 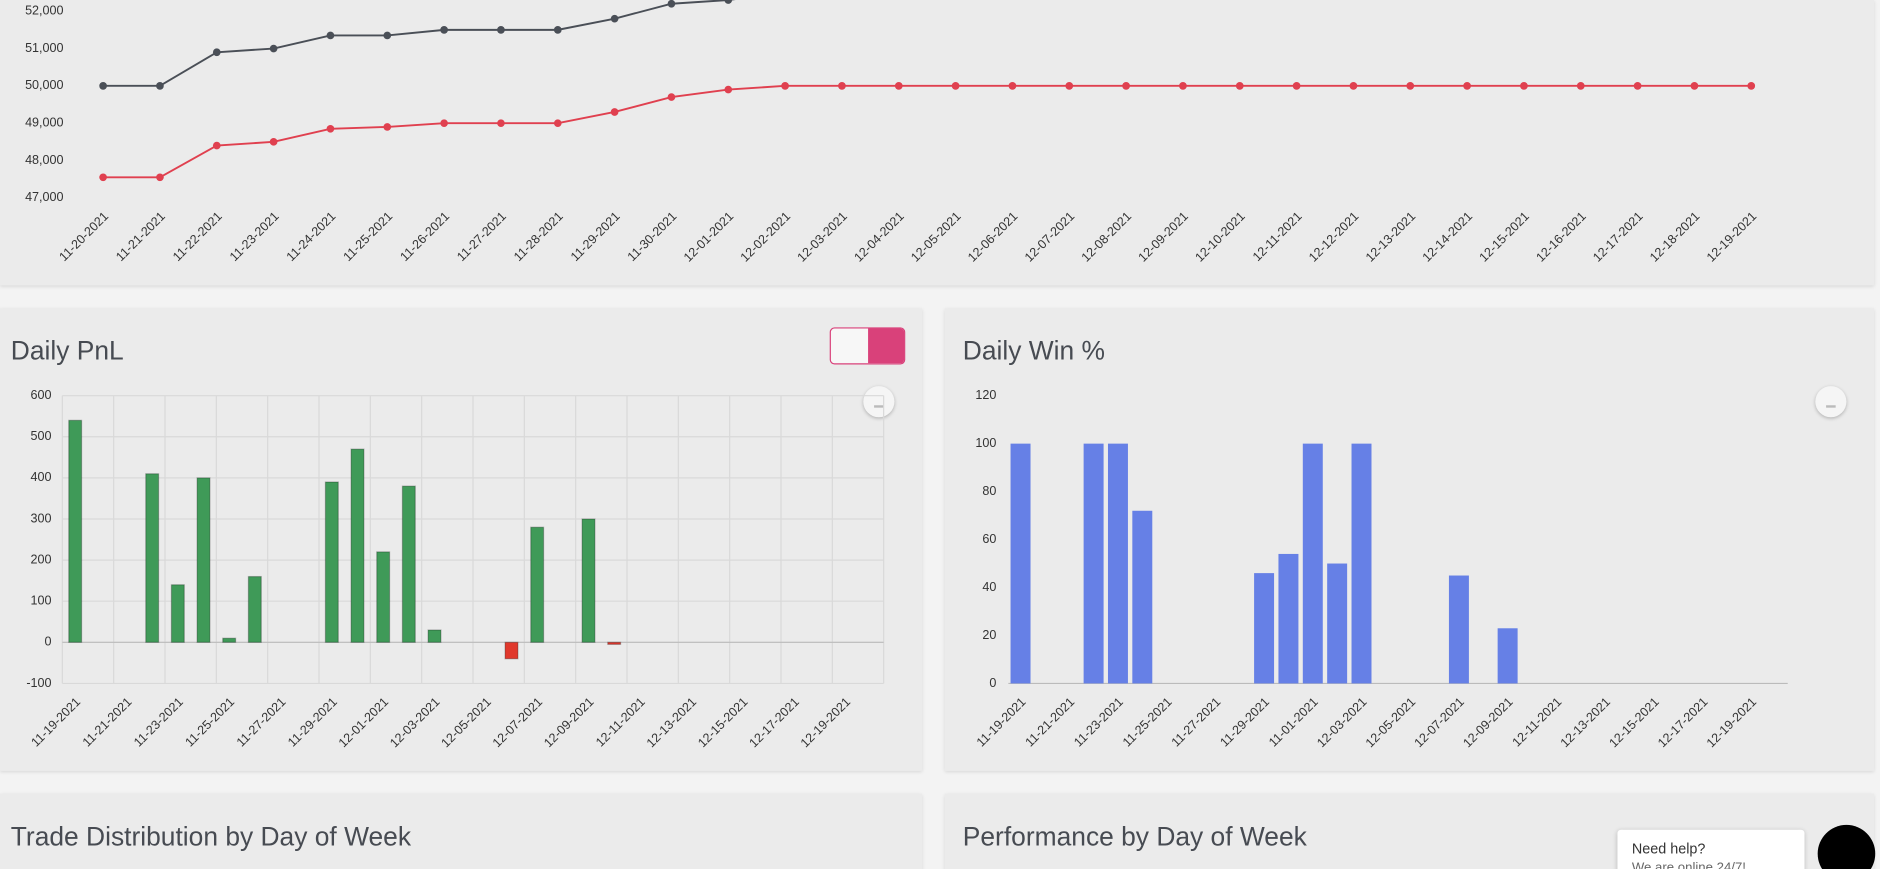 I want to click on y-tick-label: 80, so click(x=989, y=491).